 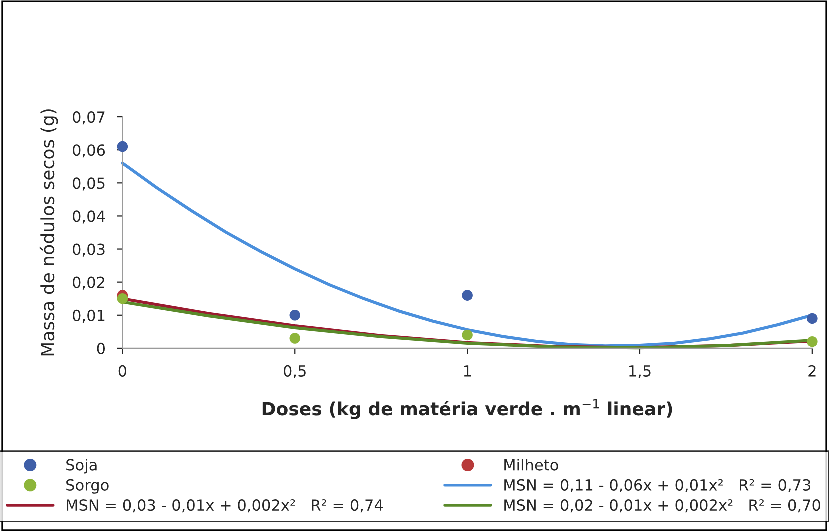 What do you see at coordinates (122, 371) in the screenshot?
I see `x-tick-label: 0` at bounding box center [122, 371].